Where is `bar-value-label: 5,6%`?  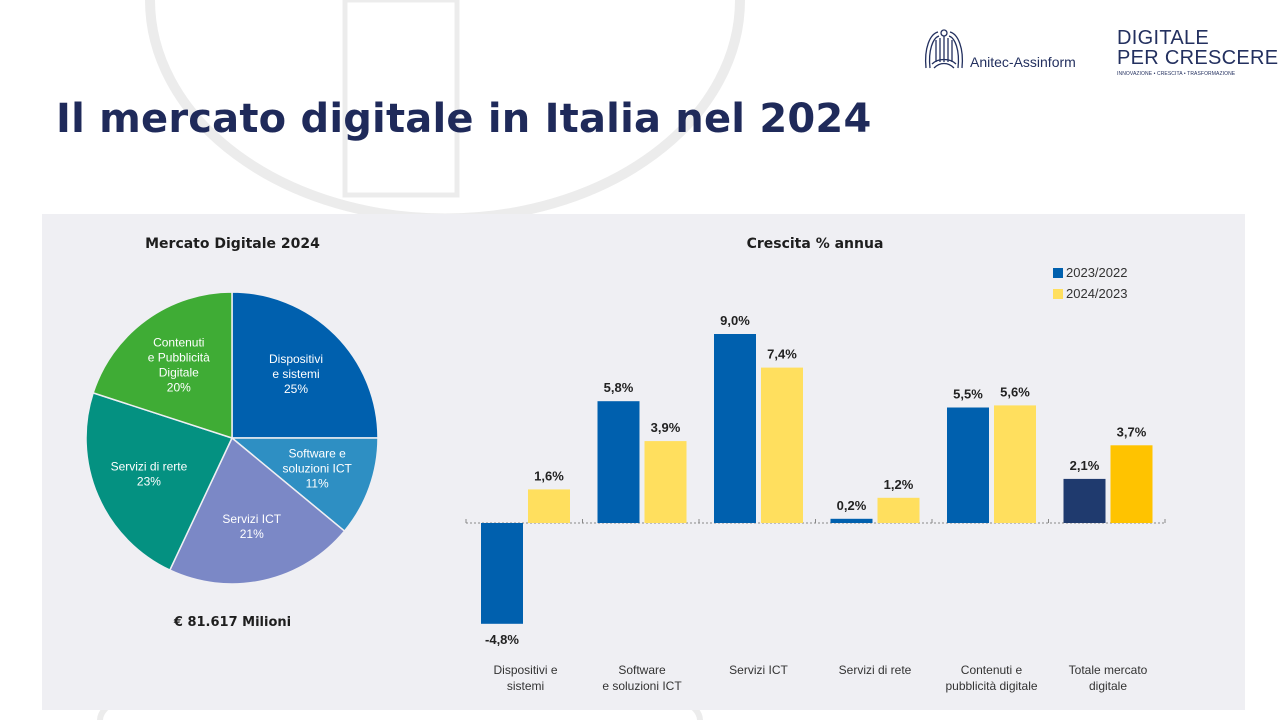 bar-value-label: 5,6% is located at coordinates (1015, 391).